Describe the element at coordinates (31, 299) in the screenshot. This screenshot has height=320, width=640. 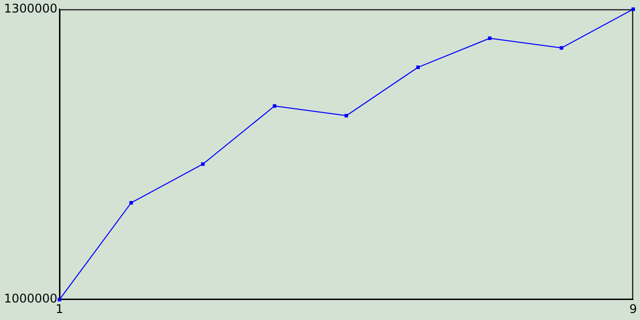
I see `y-tick-label: 1000000` at that location.